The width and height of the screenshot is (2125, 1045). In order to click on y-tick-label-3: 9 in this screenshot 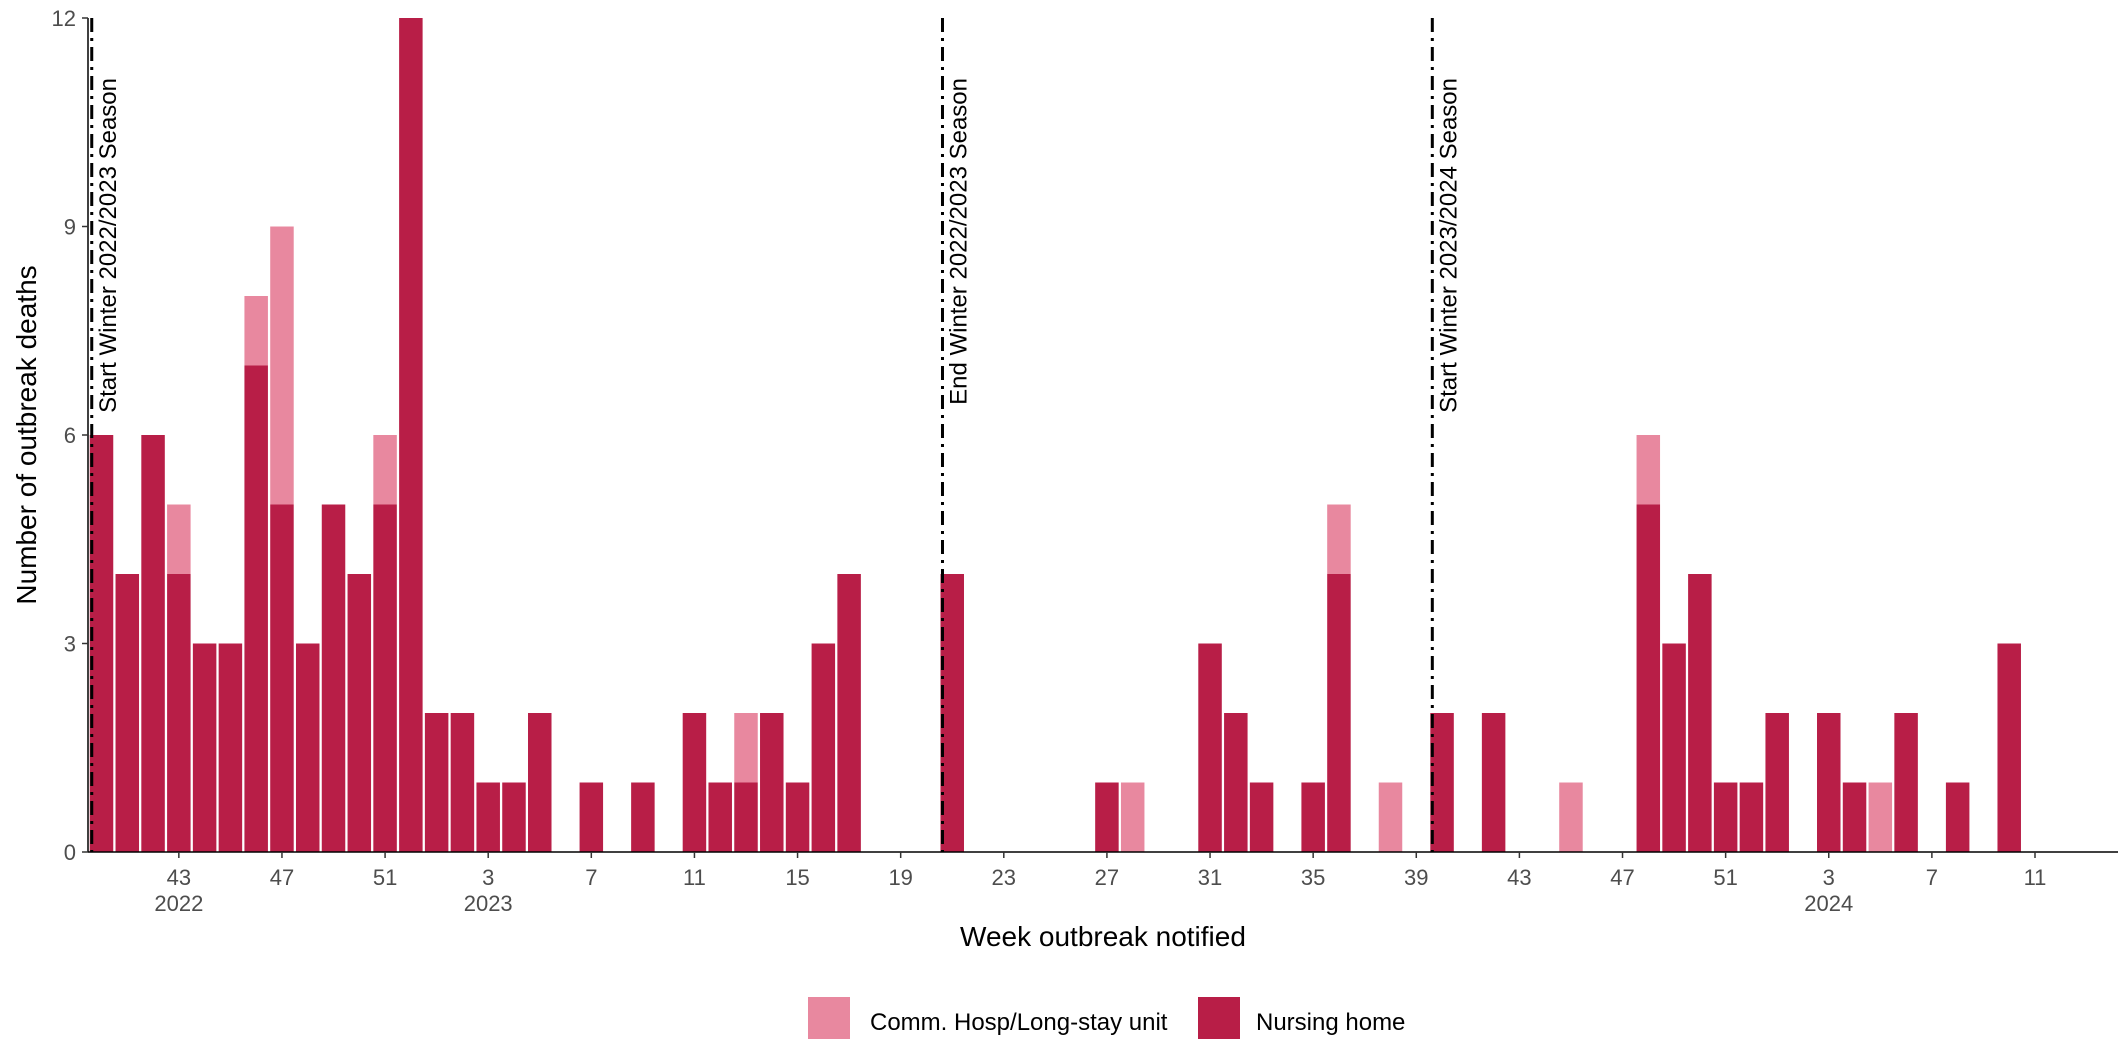, I will do `click(70, 227)`.